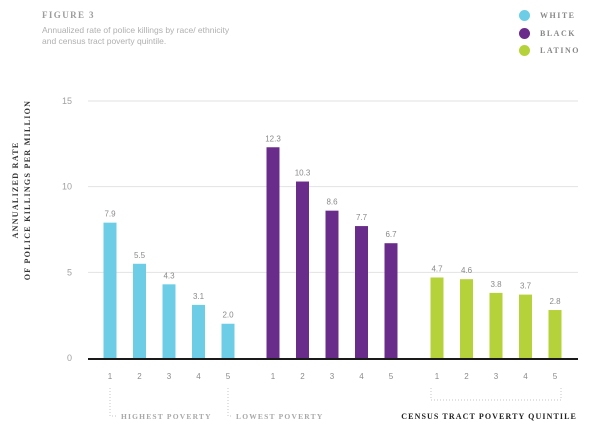 This screenshot has height=436, width=600. What do you see at coordinates (112, 402) in the screenshot?
I see `bracket-left-dotted` at bounding box center [112, 402].